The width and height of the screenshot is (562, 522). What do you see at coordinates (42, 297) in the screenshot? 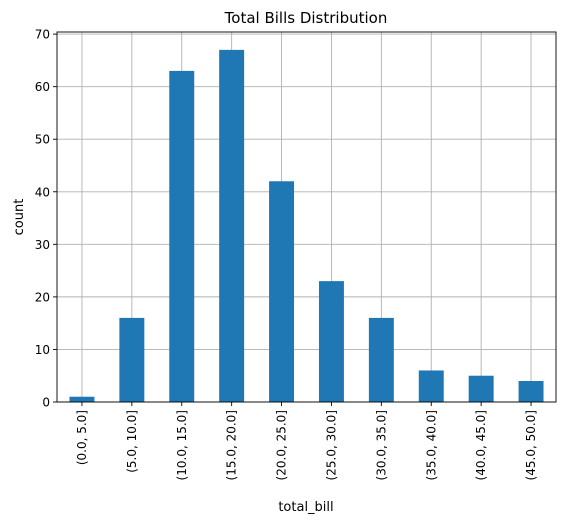
I see `y-tick-label: 20` at bounding box center [42, 297].